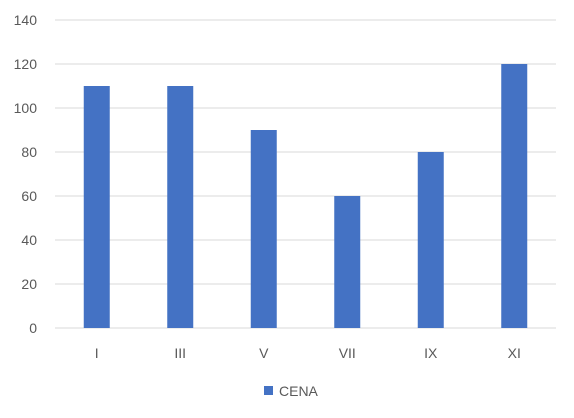 The height and width of the screenshot is (418, 574). What do you see at coordinates (33, 328) in the screenshot?
I see `y-tick-label: 0` at bounding box center [33, 328].